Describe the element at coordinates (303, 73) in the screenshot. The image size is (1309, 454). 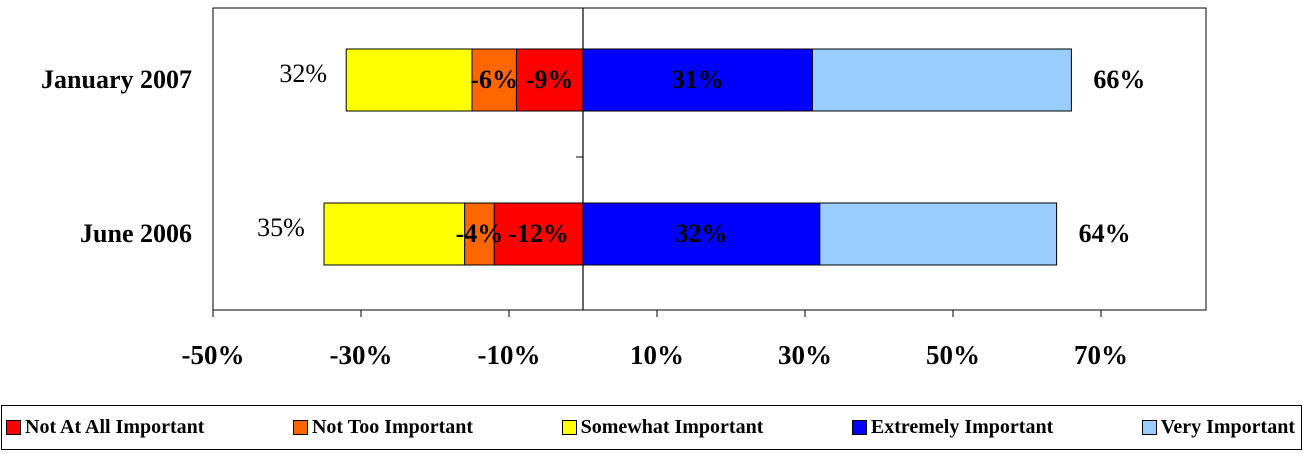
I see `total-label-negative-january-2007: 32%` at that location.